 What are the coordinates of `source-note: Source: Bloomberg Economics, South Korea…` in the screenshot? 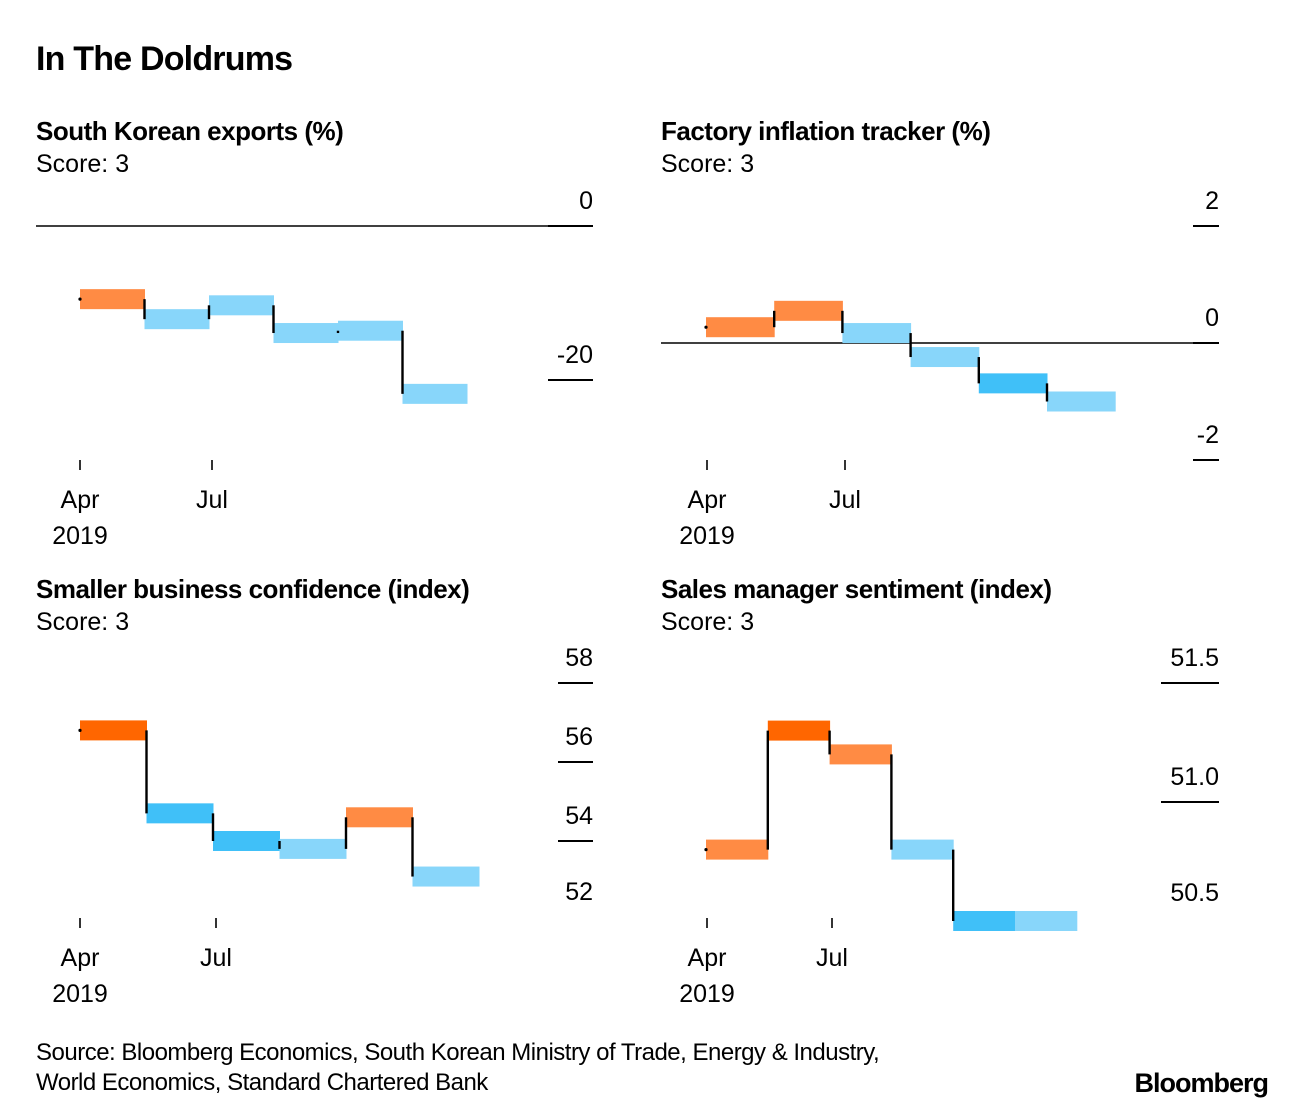 It's located at (458, 1068).